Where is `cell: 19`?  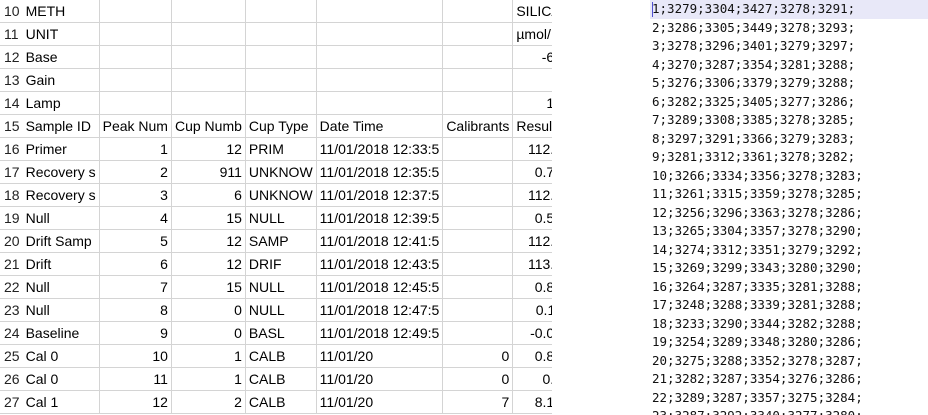
cell: 19 is located at coordinates (532, 80).